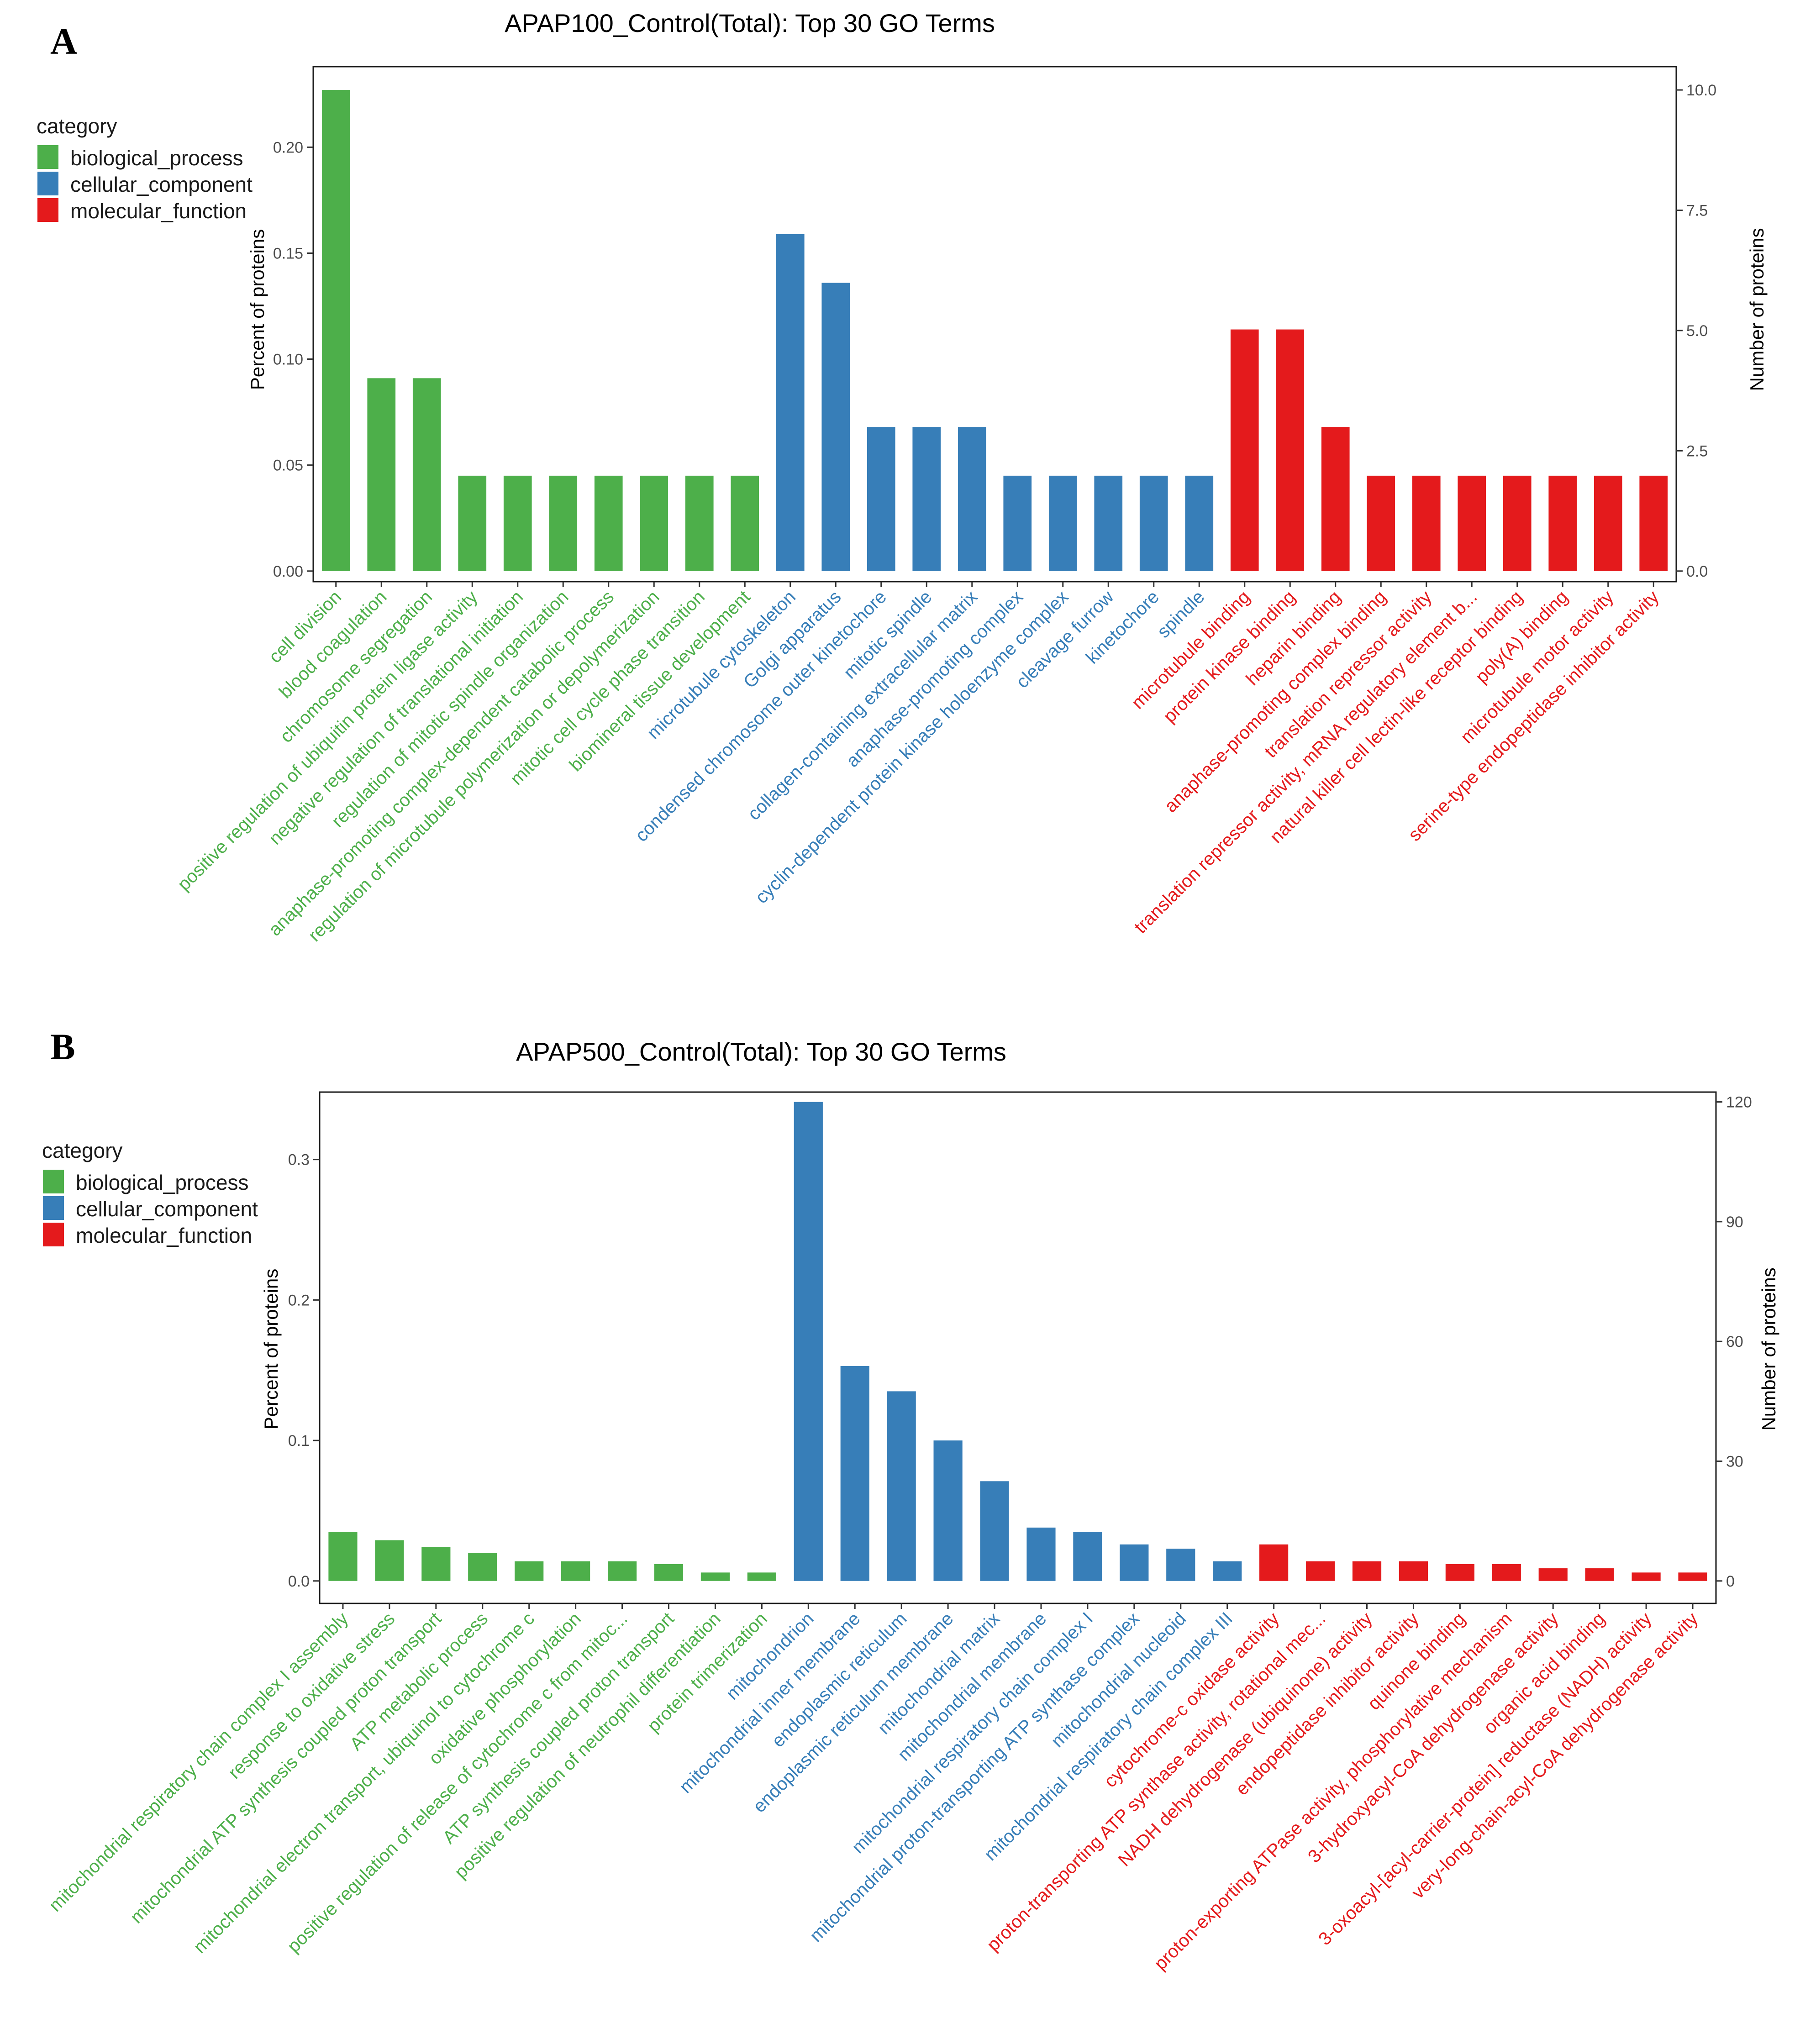  What do you see at coordinates (1697, 331) in the screenshot?
I see `panel-a-y2-tick-label: 5.0` at bounding box center [1697, 331].